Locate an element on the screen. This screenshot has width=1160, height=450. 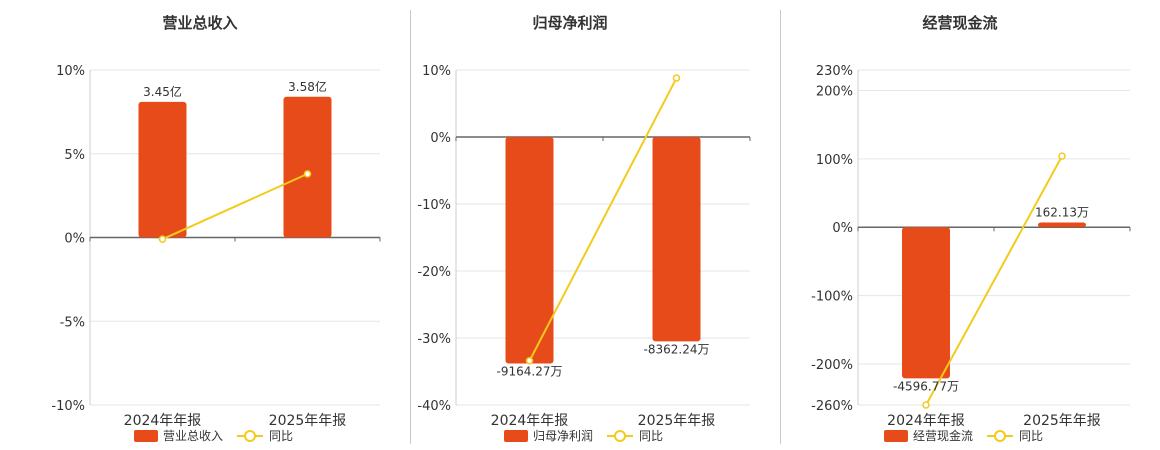
y-tick-label: 230% is located at coordinates (834, 71).